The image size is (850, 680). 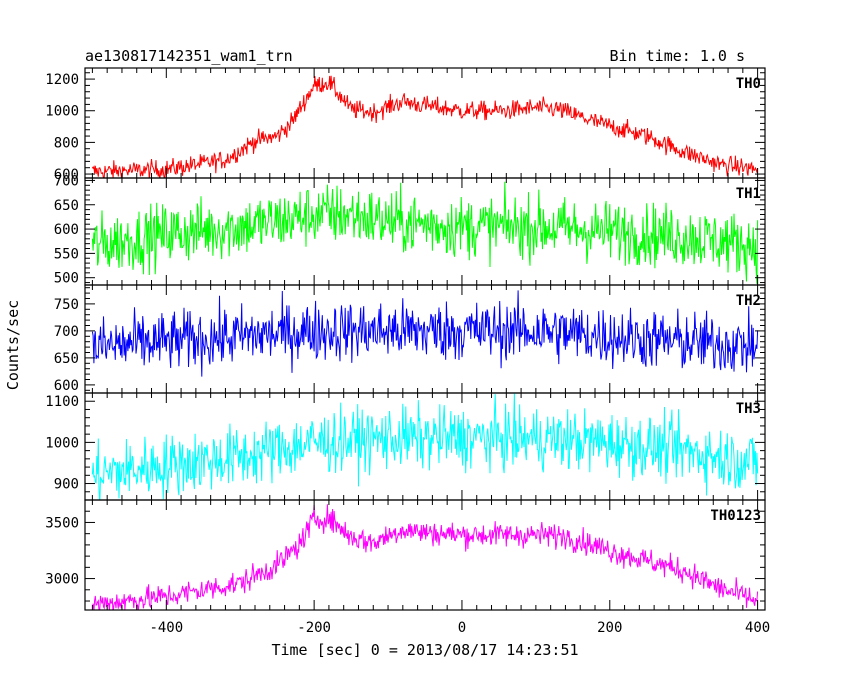 I want to click on x-tick-label: -400, so click(x=166, y=628).